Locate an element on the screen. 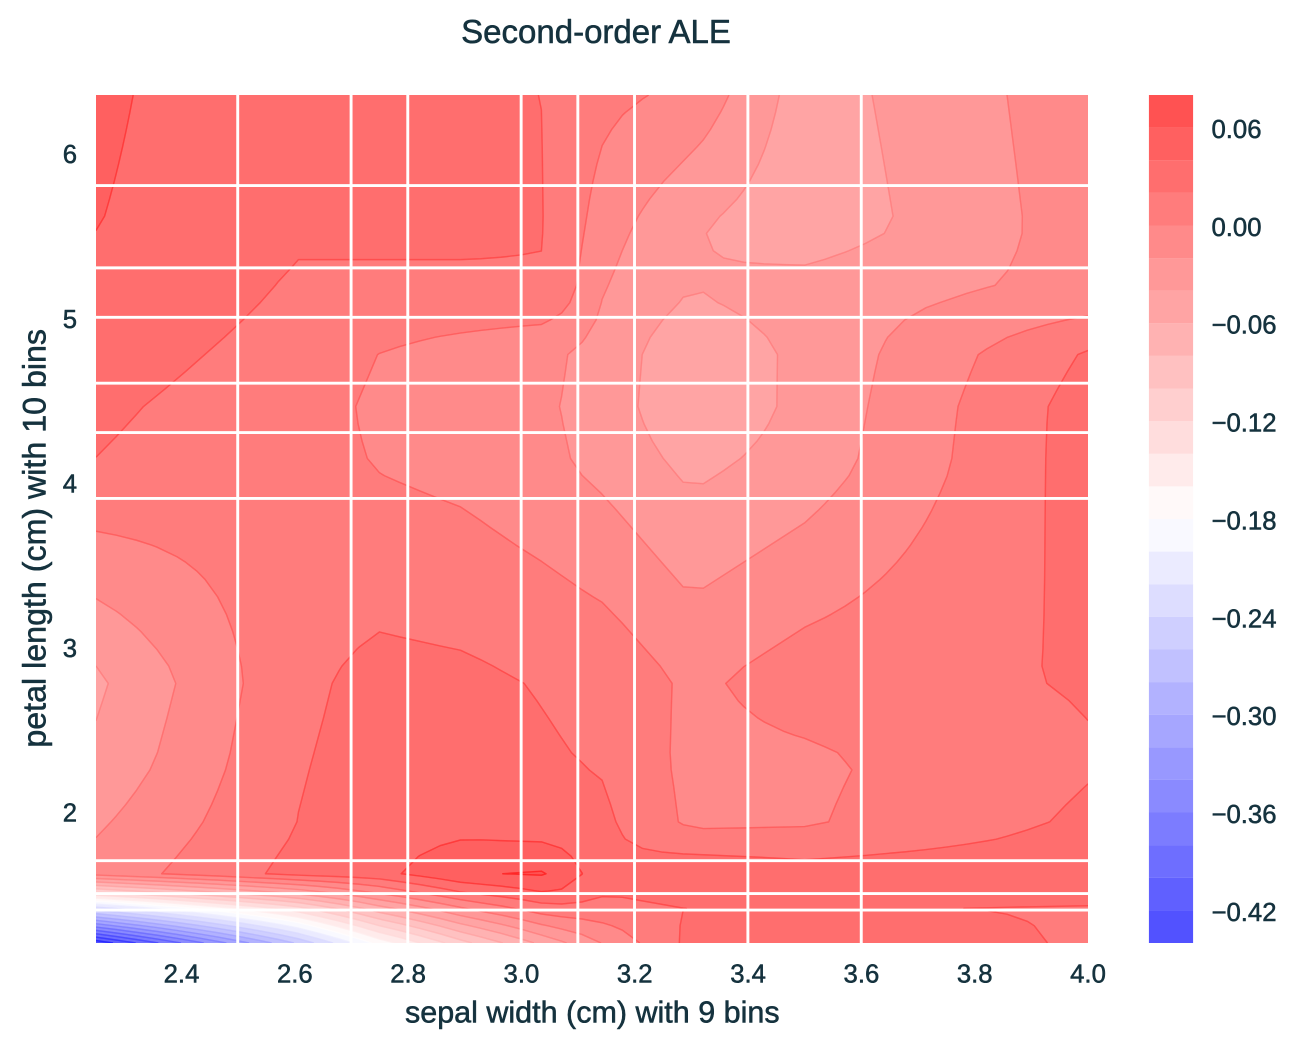 The height and width of the screenshot is (1050, 1302). svg-text: −0.18 is located at coordinates (1244, 522).